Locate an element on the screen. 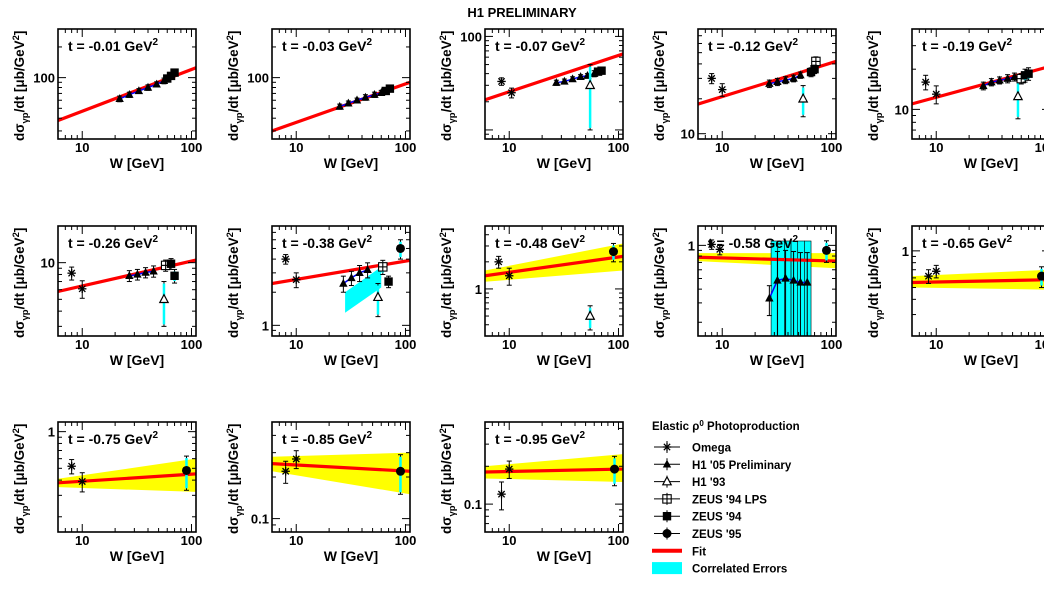 Image resolution: width=1044 pixels, height=599 pixels. figure-header: H1 PRELIMINARY is located at coordinates (522, 12).